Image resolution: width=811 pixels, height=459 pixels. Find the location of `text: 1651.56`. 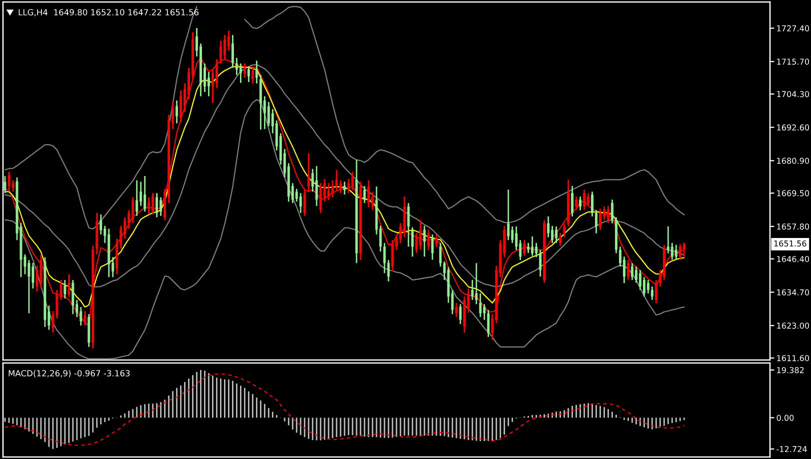

text: 1651.56 is located at coordinates (790, 243).